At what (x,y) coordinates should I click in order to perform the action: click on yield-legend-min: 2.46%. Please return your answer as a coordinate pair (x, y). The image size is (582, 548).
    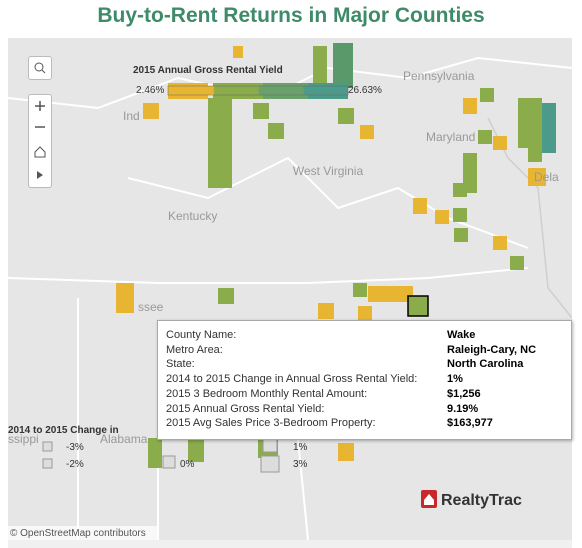
    Looking at the image, I should click on (150, 90).